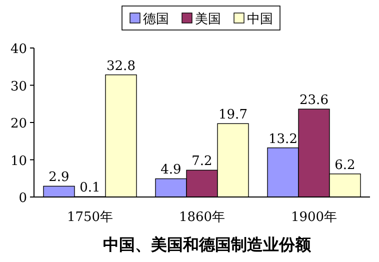 The width and height of the screenshot is (379, 262). I want to click on data-label: 23.6, so click(314, 100).